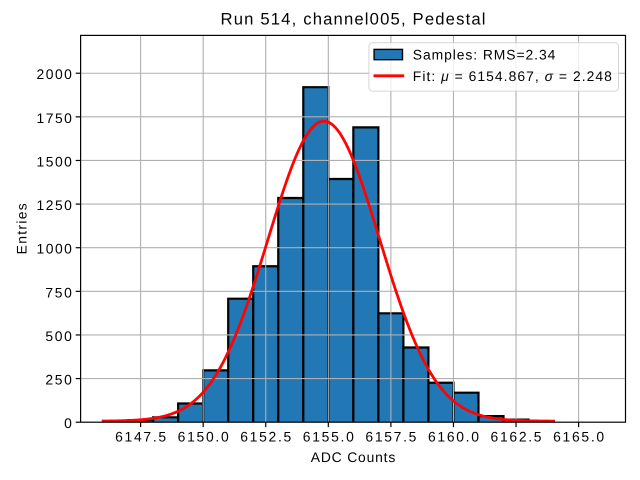  What do you see at coordinates (453, 437) in the screenshot?
I see `svg-text: 6160.0` at bounding box center [453, 437].